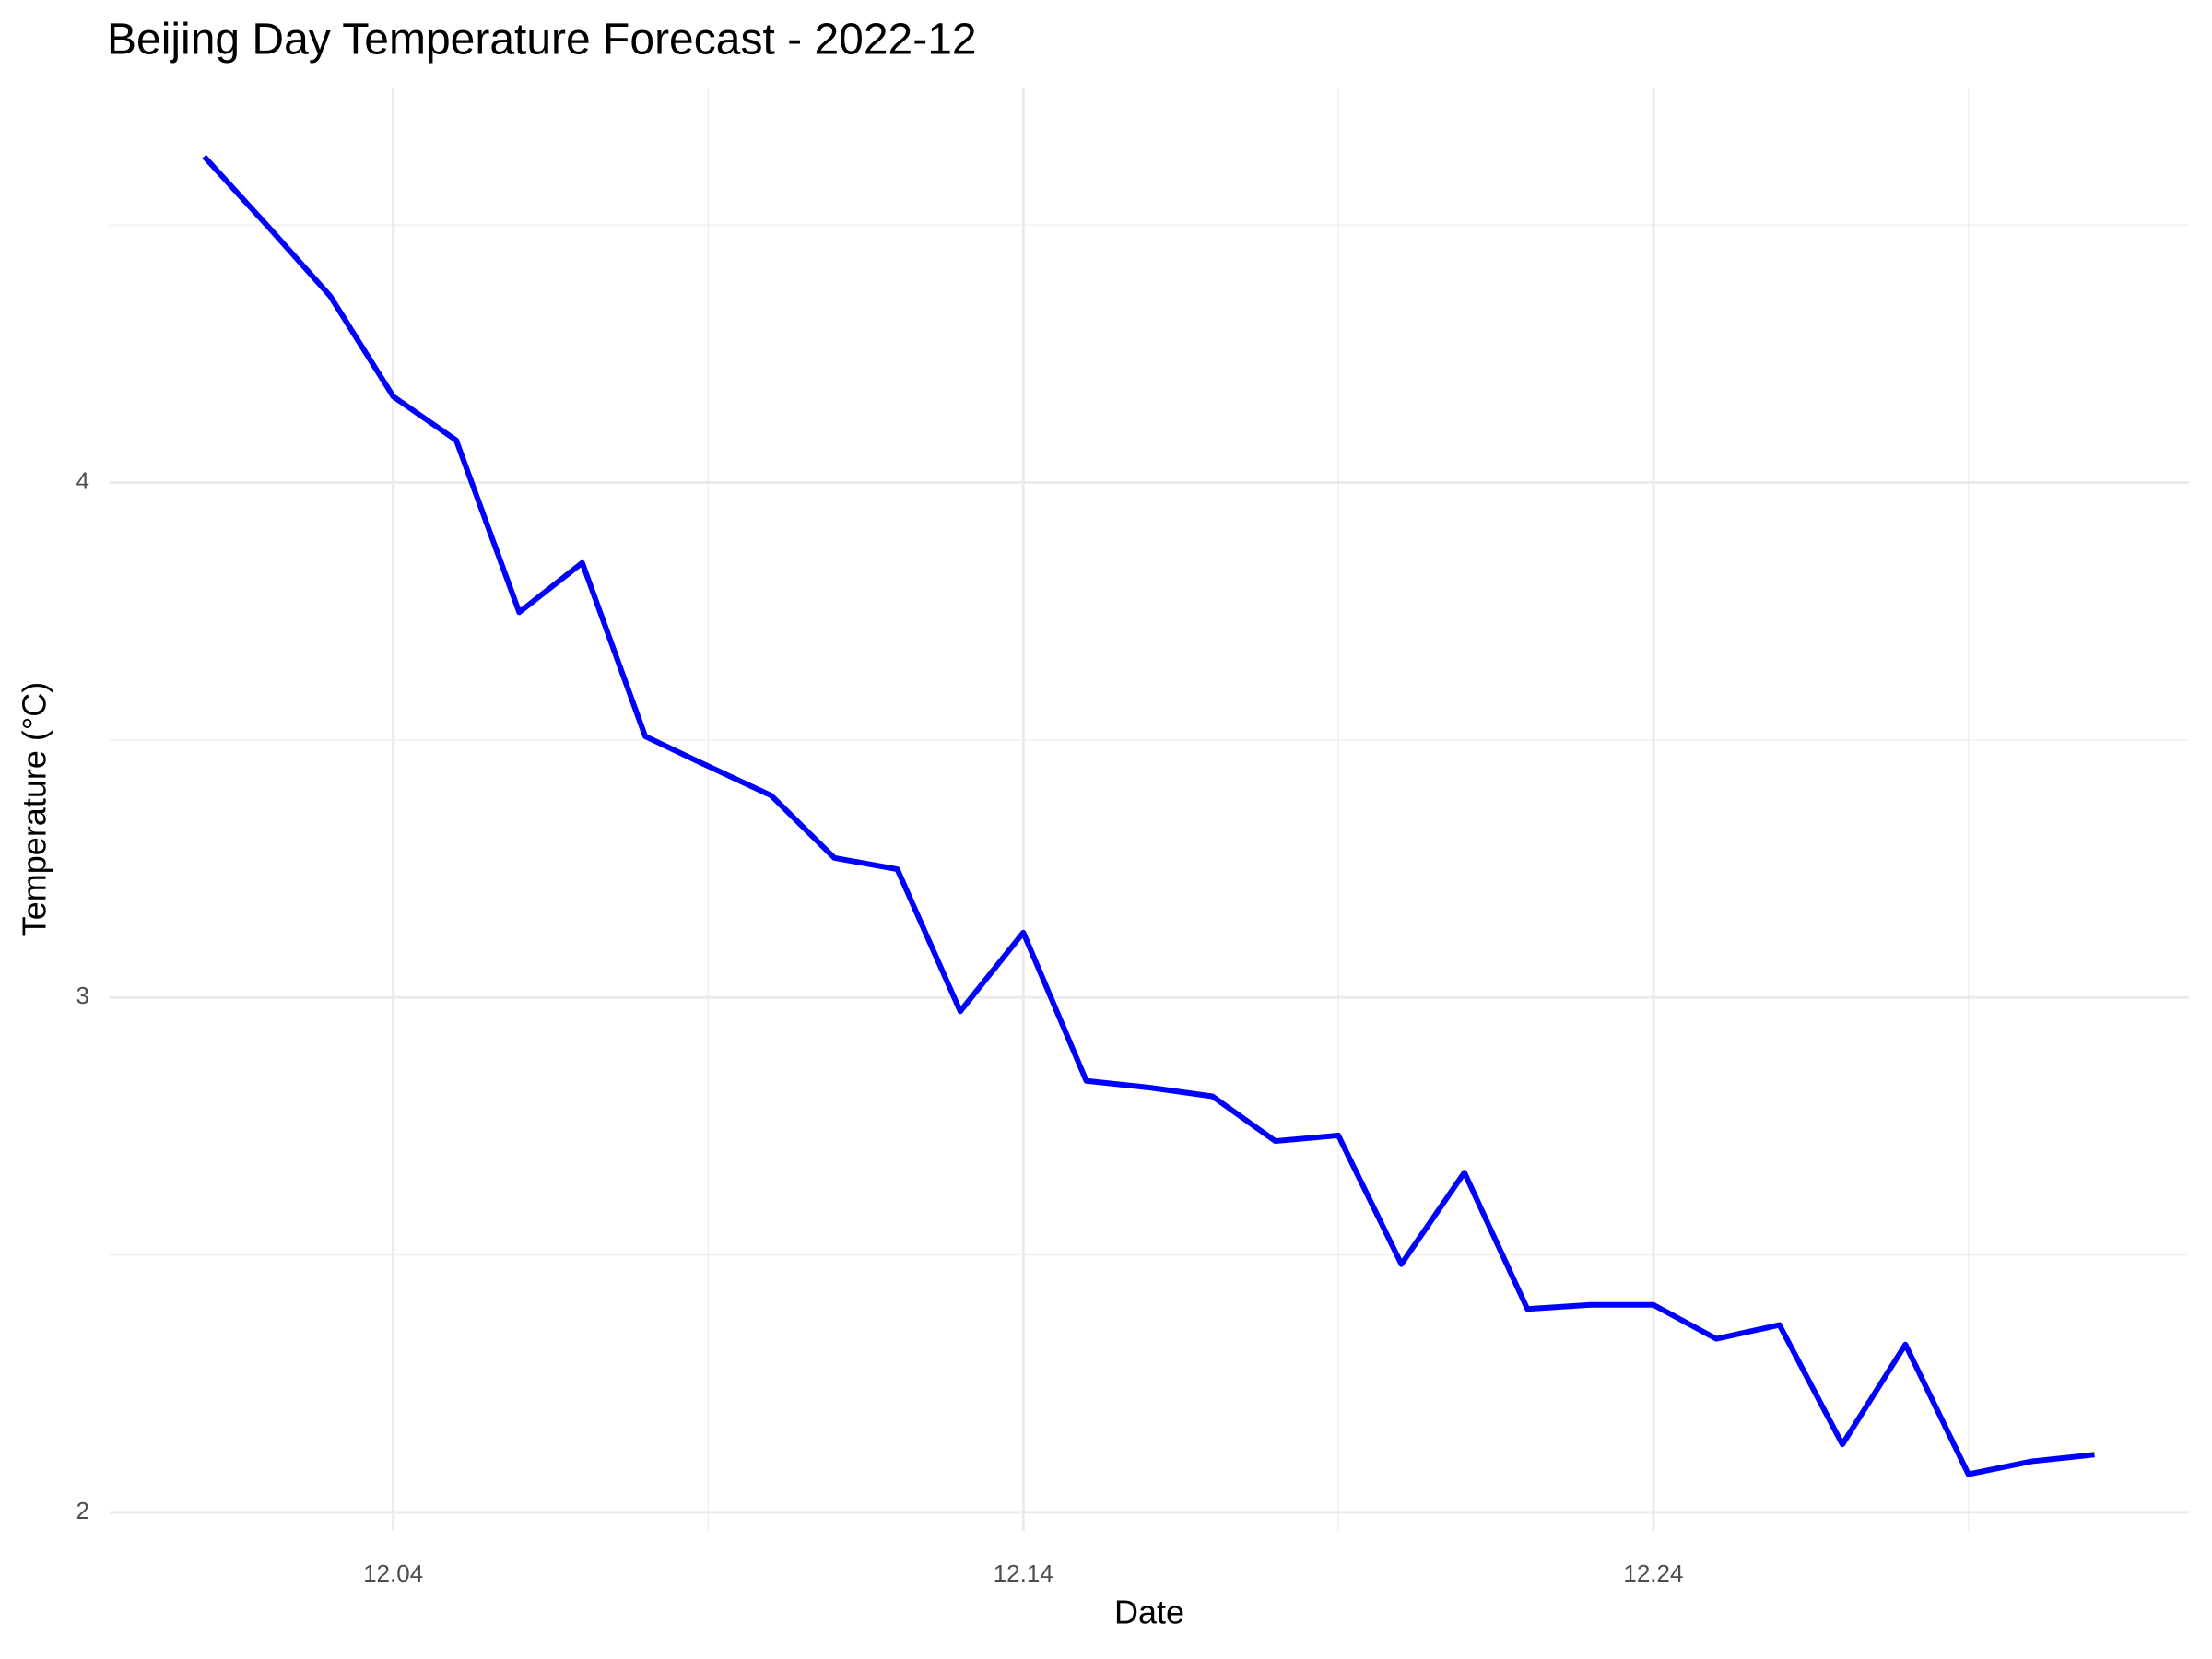  What do you see at coordinates (1653, 1573) in the screenshot?
I see `x-tick-label: 12.24` at bounding box center [1653, 1573].